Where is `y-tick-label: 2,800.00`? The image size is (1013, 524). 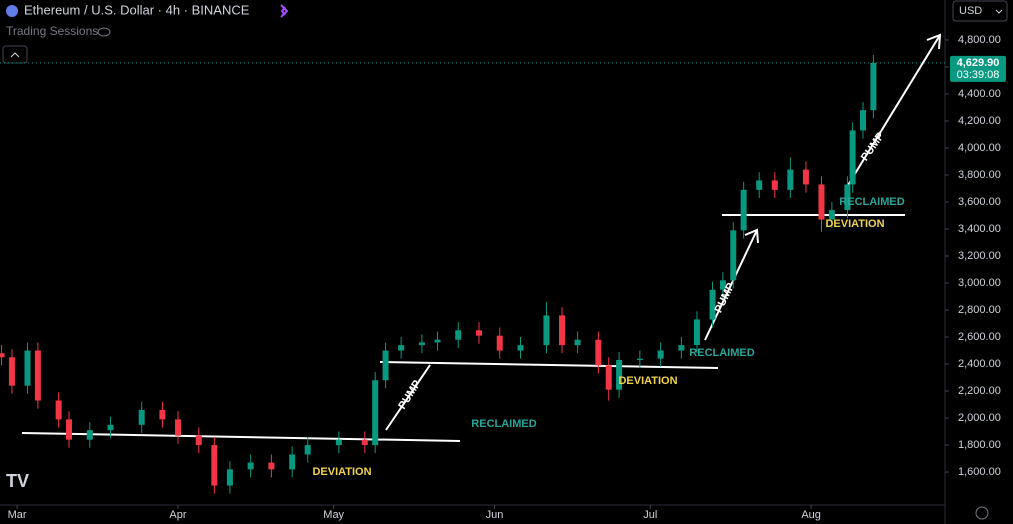 y-tick-label: 2,800.00 is located at coordinates (979, 310).